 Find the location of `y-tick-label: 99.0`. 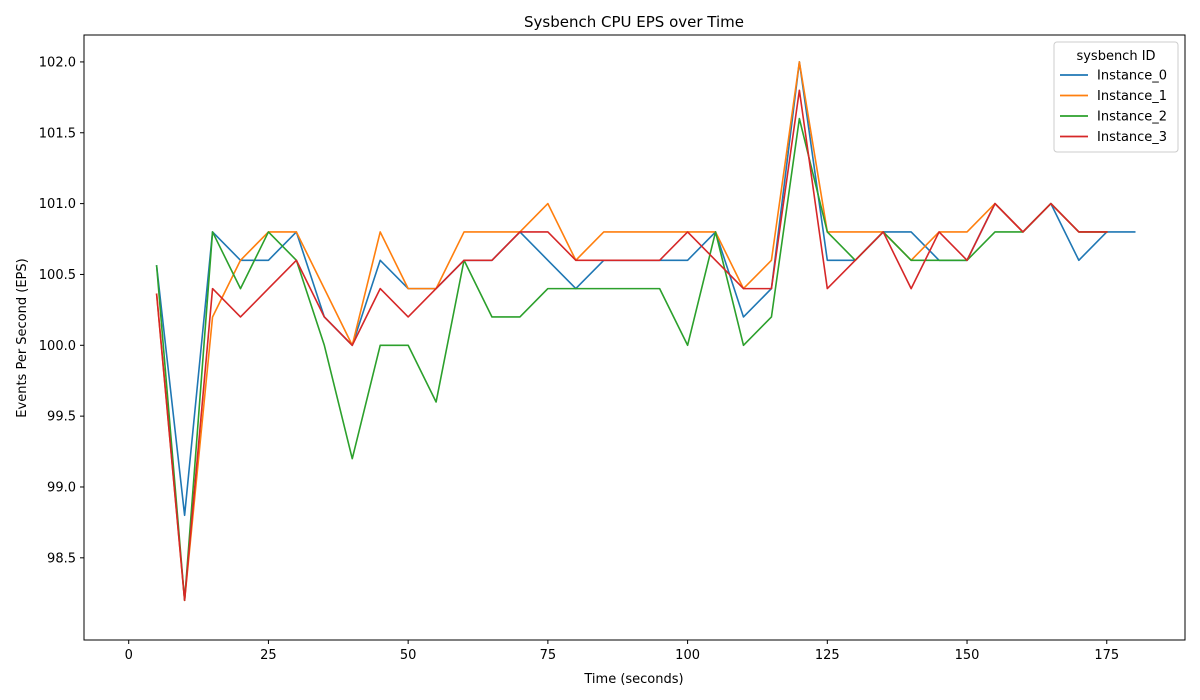

y-tick-label: 99.0 is located at coordinates (61, 487).